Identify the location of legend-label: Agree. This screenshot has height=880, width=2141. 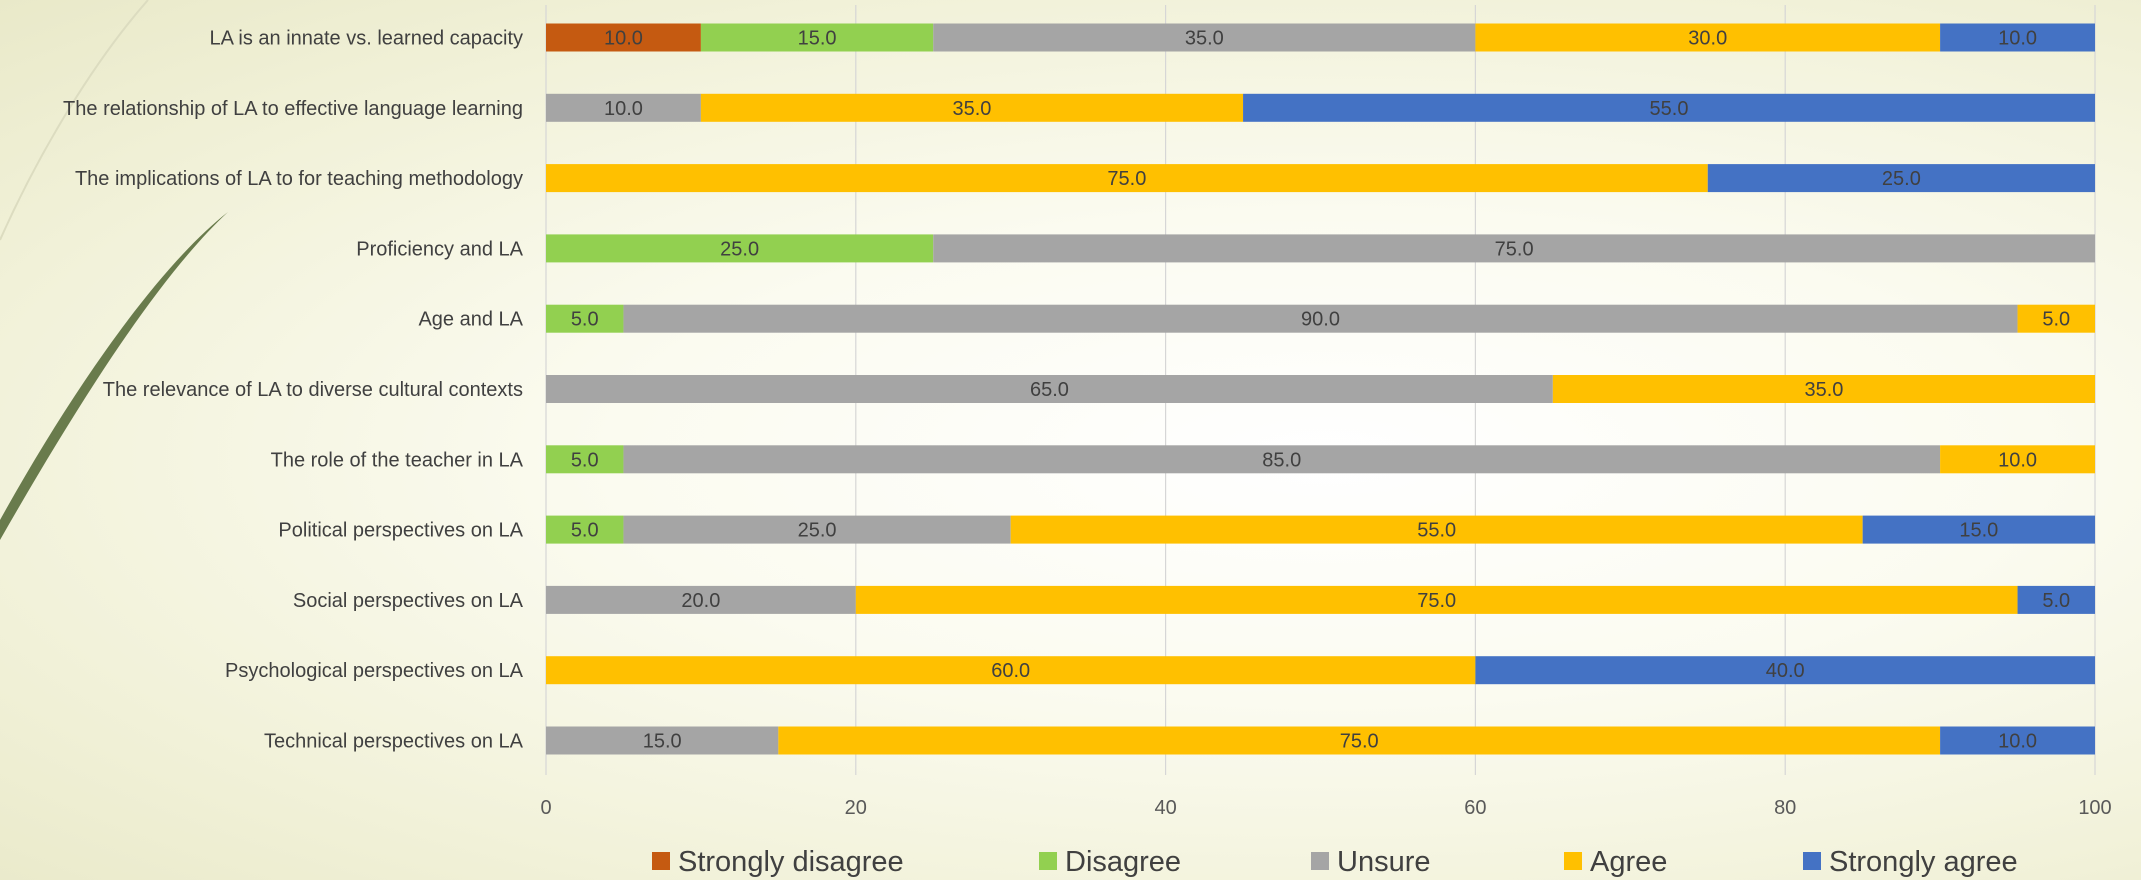
(1628, 862).